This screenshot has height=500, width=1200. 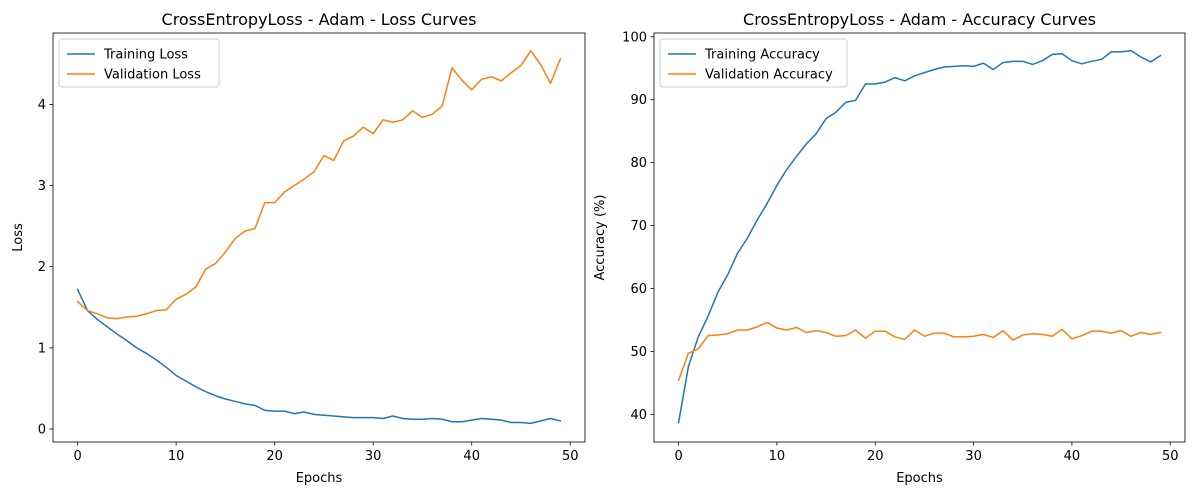 I want to click on legend-label-validation-loss: Validation Loss, so click(x=152, y=75).